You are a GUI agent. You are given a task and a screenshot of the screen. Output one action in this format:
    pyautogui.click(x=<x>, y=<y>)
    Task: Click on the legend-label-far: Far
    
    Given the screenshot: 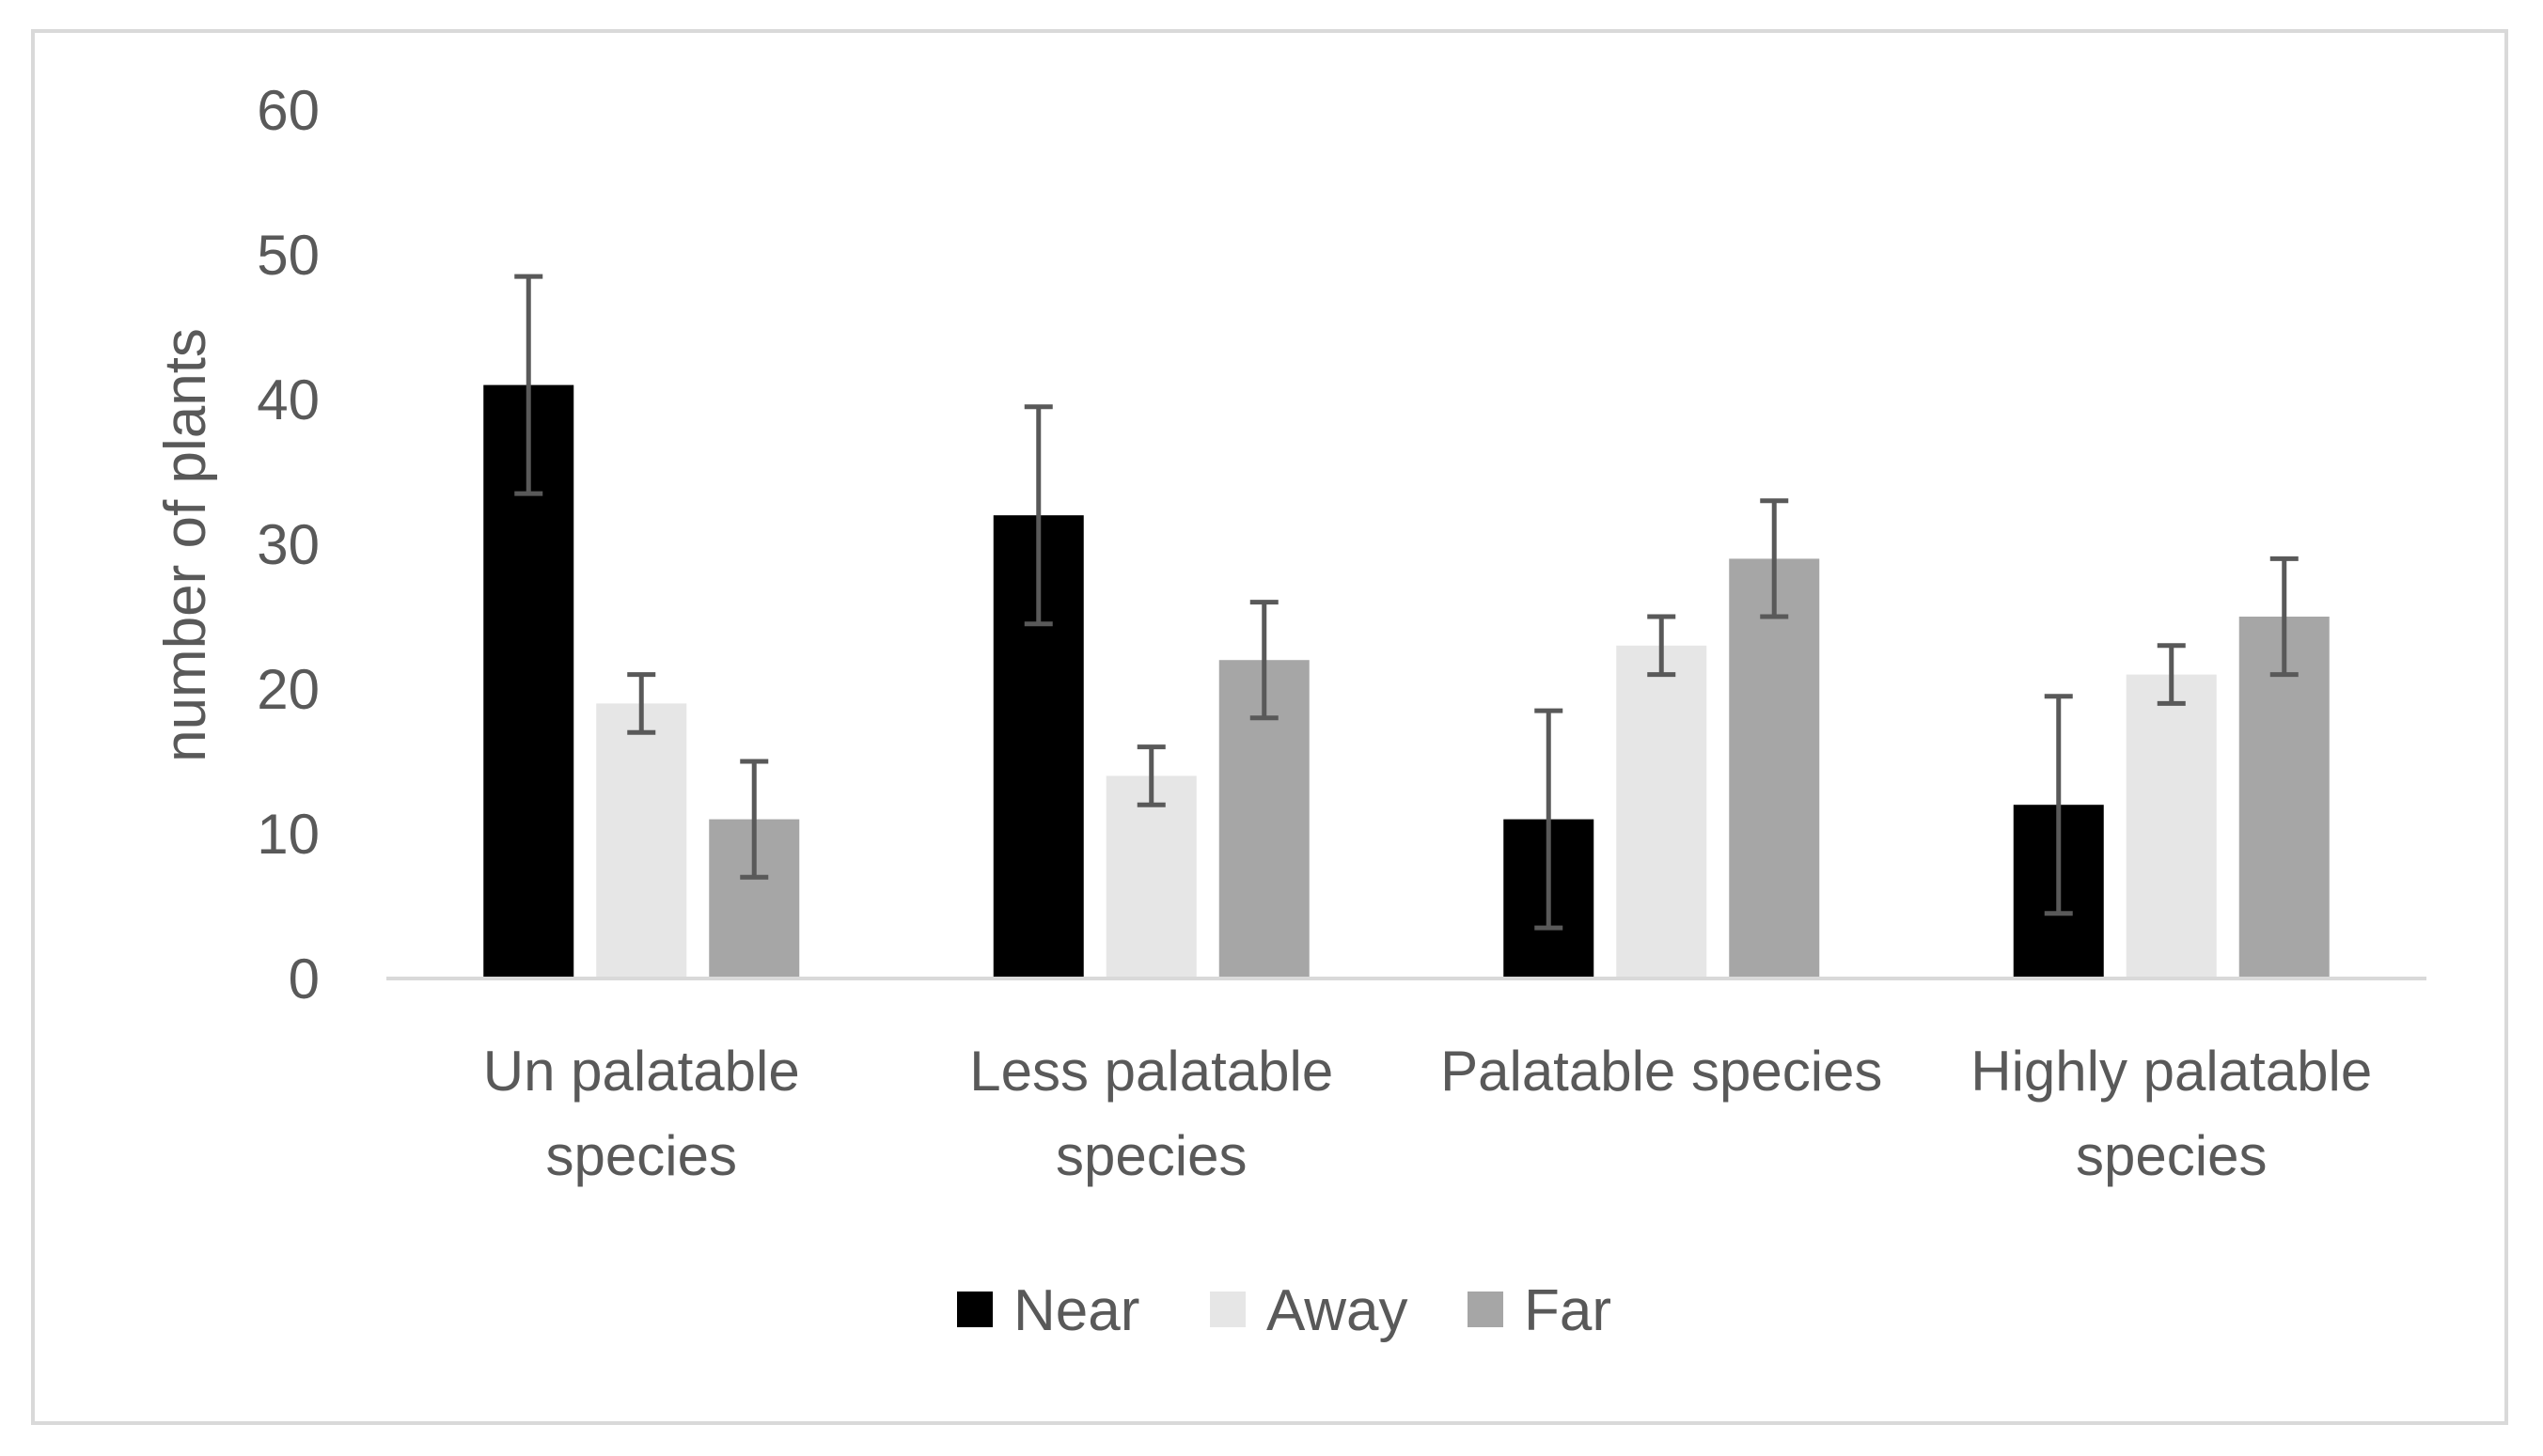 What is the action you would take?
    pyautogui.click(x=1567, y=1310)
    